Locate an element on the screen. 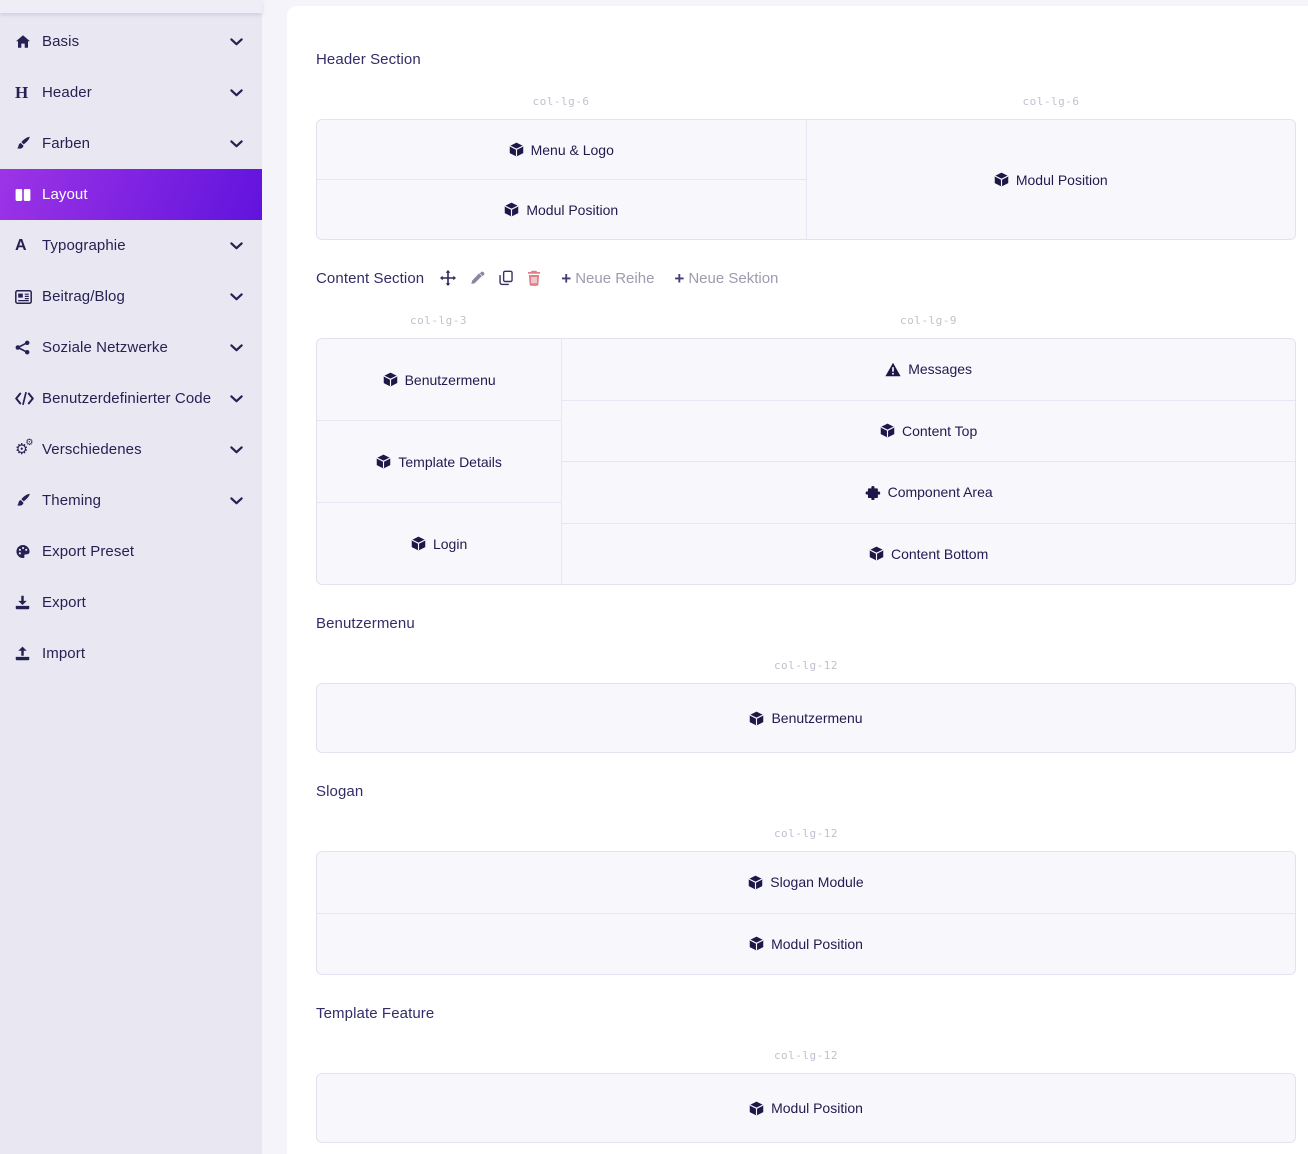 The width and height of the screenshot is (1308, 1154). section-header: Template Feature is located at coordinates (806, 1013).